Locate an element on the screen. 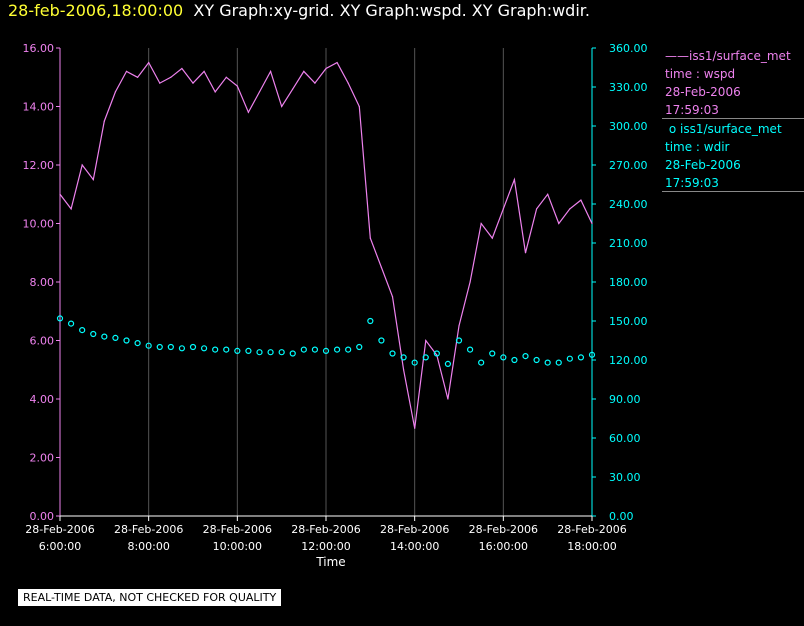 The width and height of the screenshot is (804, 626). right-tick-label: 30.00 is located at coordinates (625, 477).